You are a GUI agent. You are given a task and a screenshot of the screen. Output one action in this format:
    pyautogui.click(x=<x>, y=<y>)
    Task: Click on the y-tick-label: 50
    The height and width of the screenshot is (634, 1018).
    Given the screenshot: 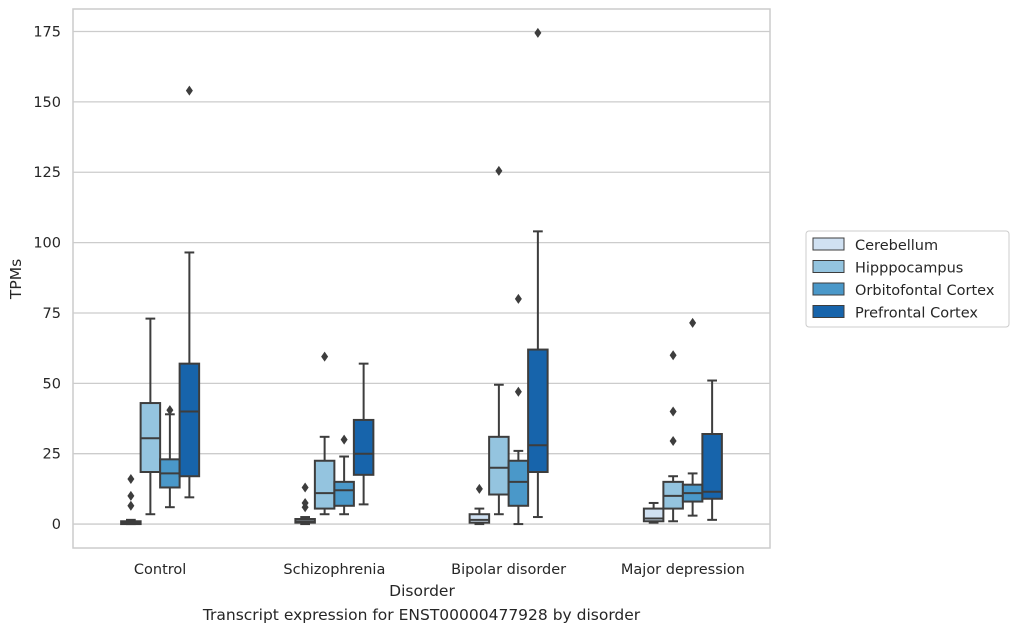 What is the action you would take?
    pyautogui.click(x=52, y=384)
    